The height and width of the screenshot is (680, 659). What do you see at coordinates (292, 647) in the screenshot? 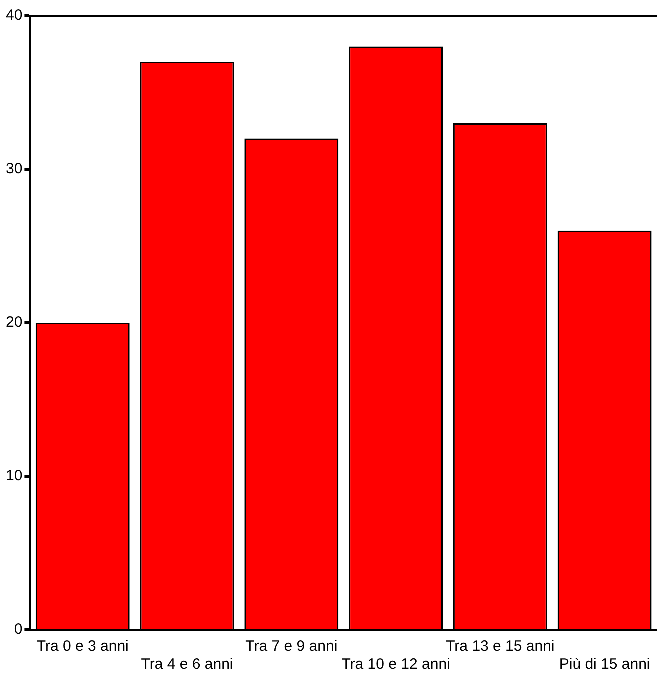
I see `x-tick-label: Tra 7 e 9 anni` at bounding box center [292, 647].